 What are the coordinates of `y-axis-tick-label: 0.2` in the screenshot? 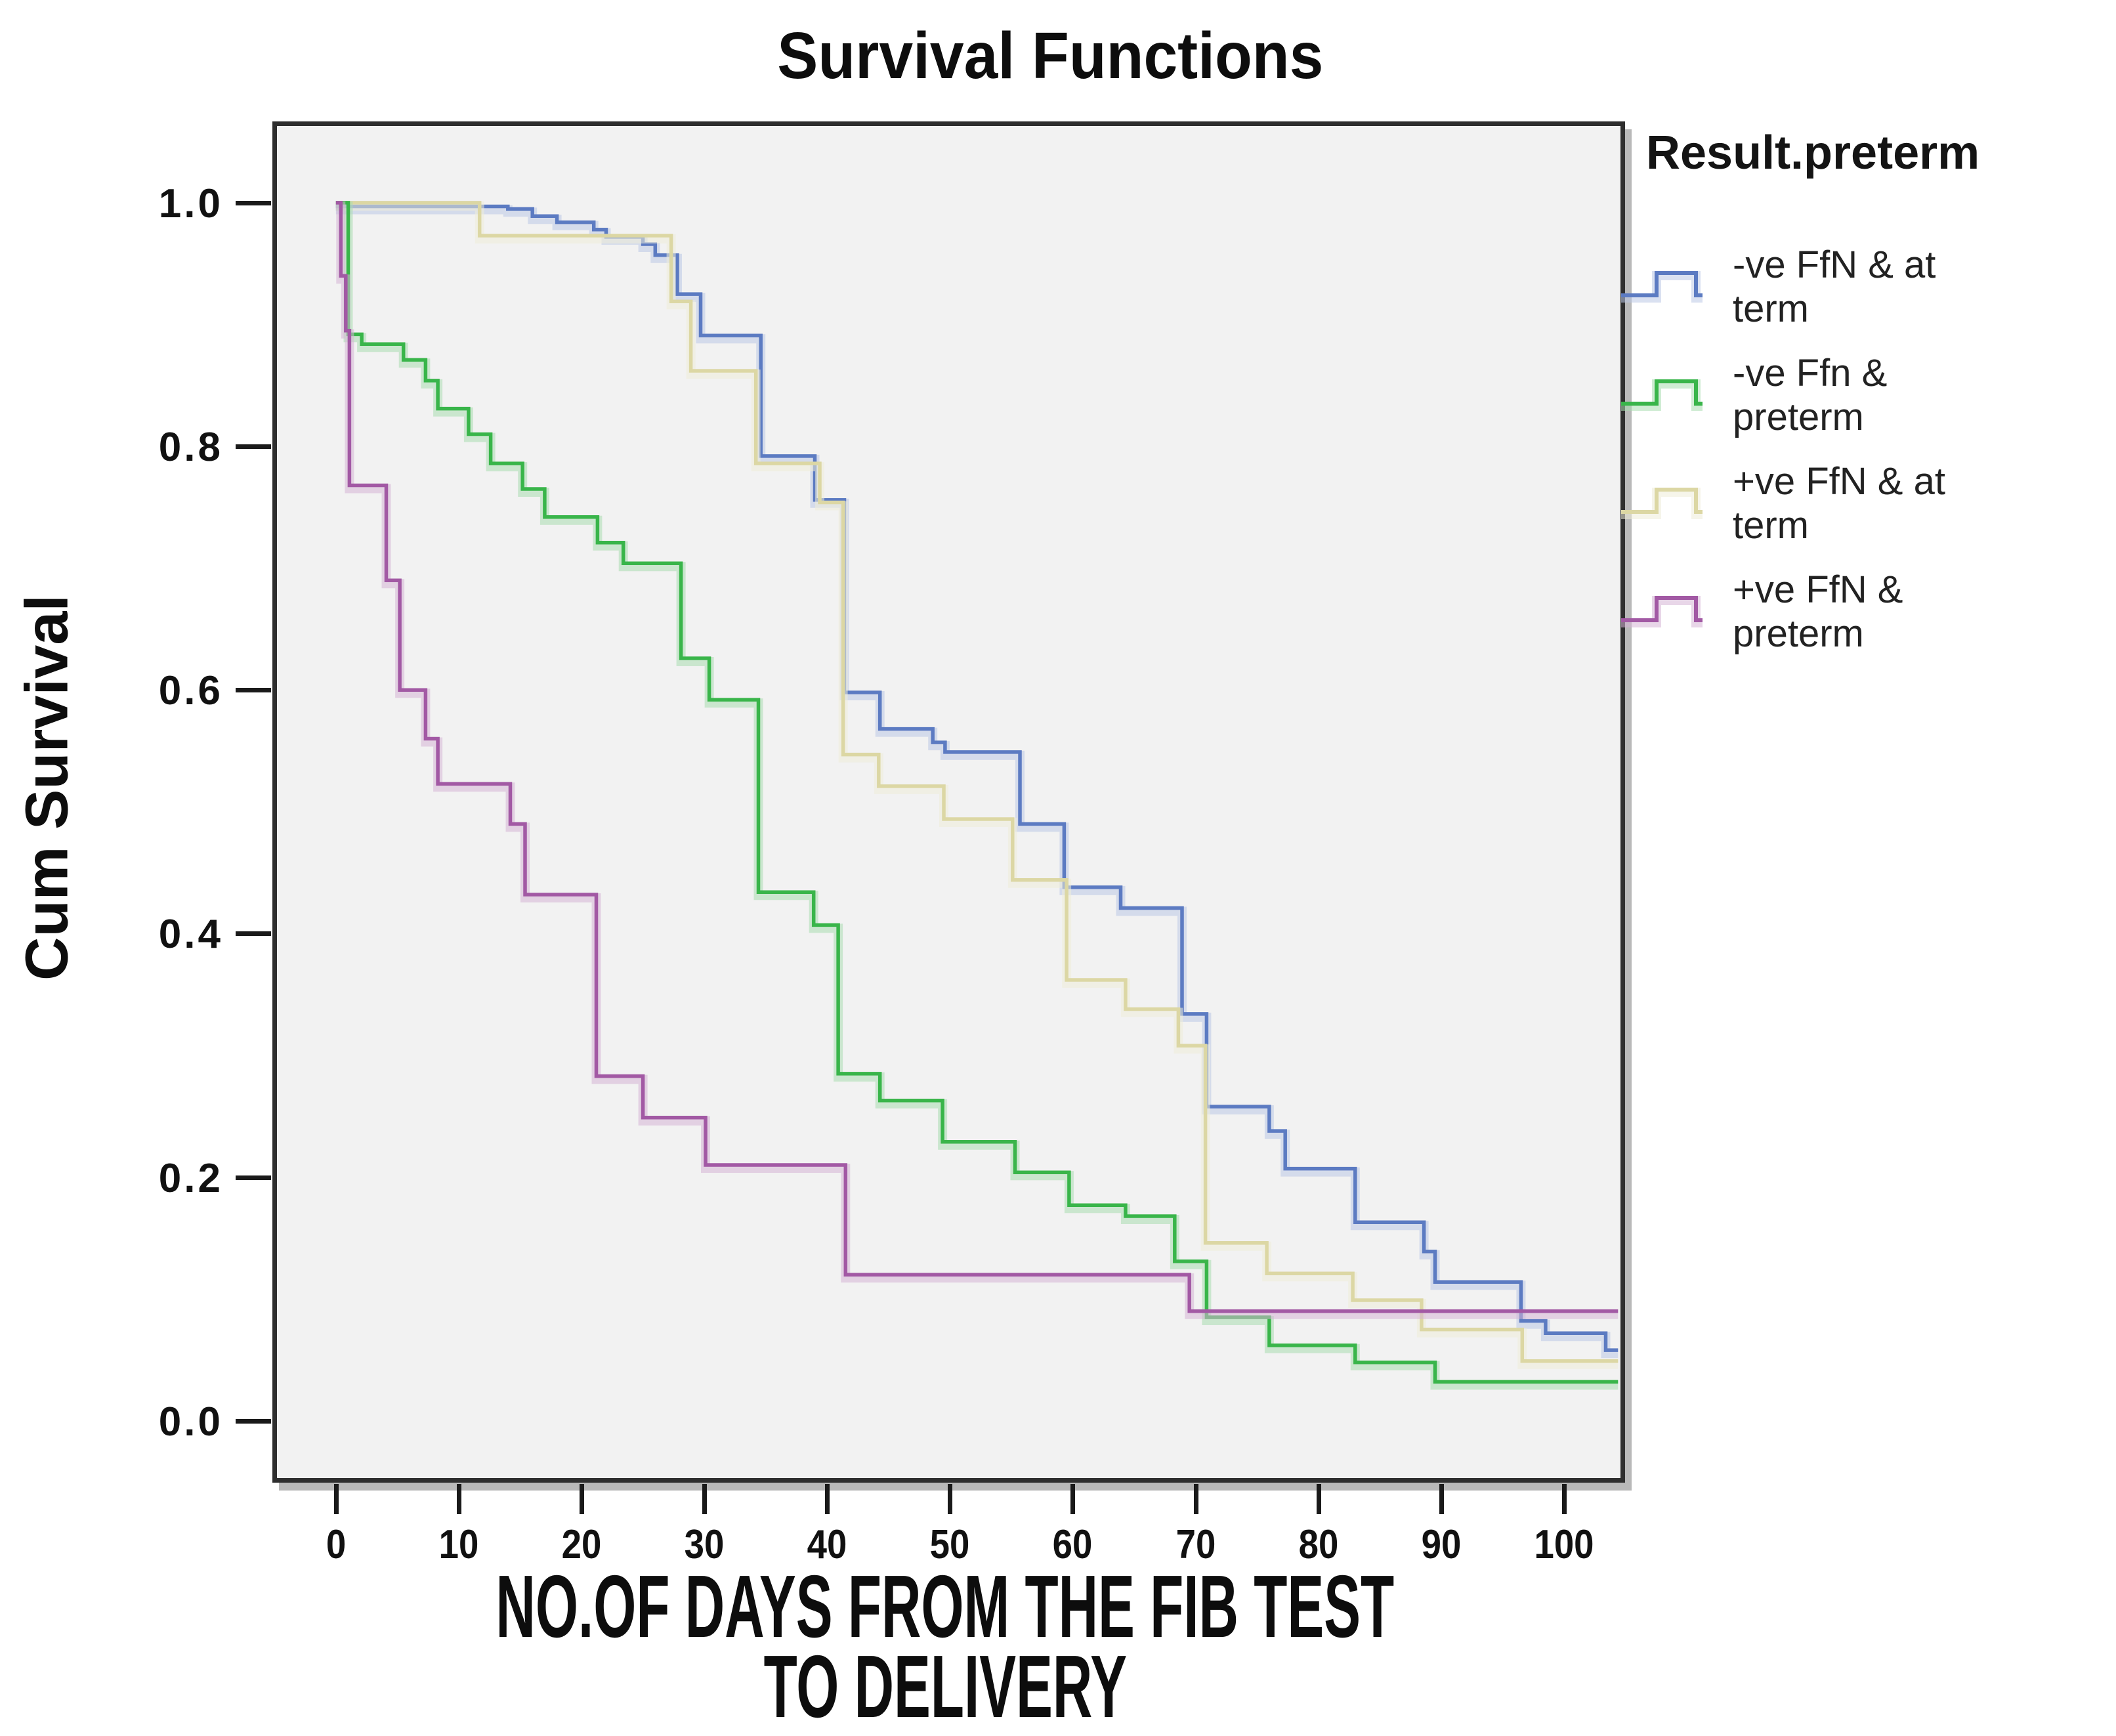 It's located at (191, 1178).